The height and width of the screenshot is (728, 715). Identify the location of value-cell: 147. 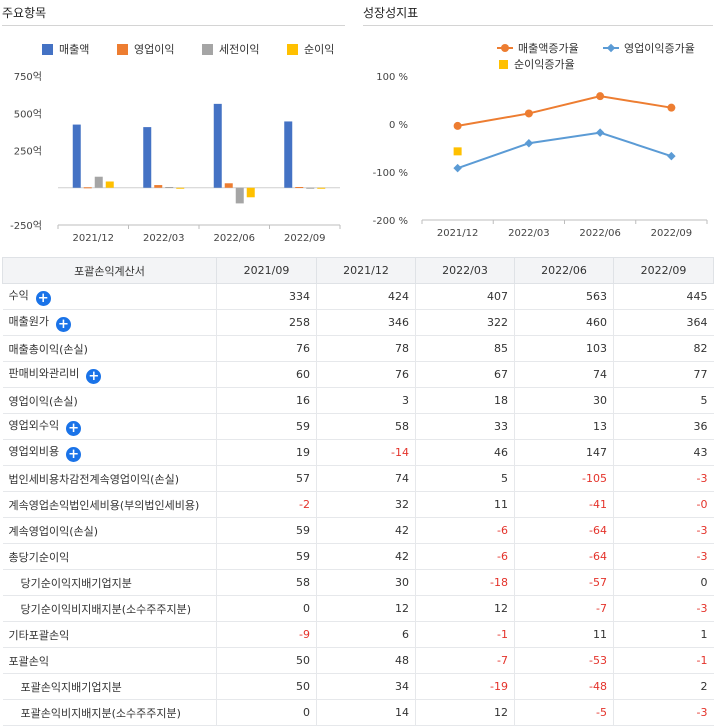
(564, 452).